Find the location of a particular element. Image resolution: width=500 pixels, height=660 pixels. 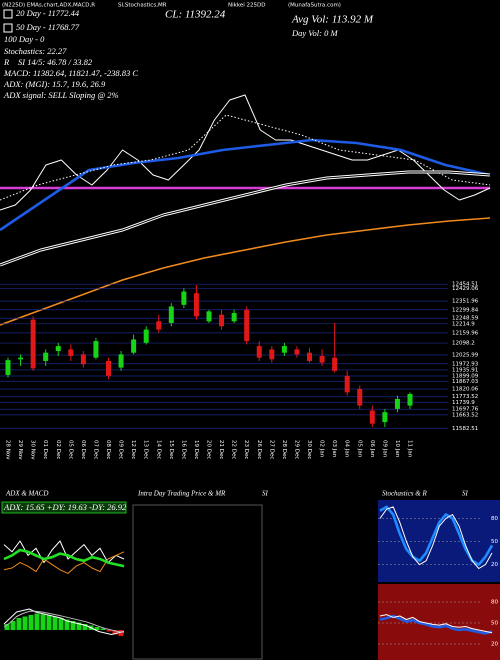

x-tick-label: 07 Dec is located at coordinates (95, 449).